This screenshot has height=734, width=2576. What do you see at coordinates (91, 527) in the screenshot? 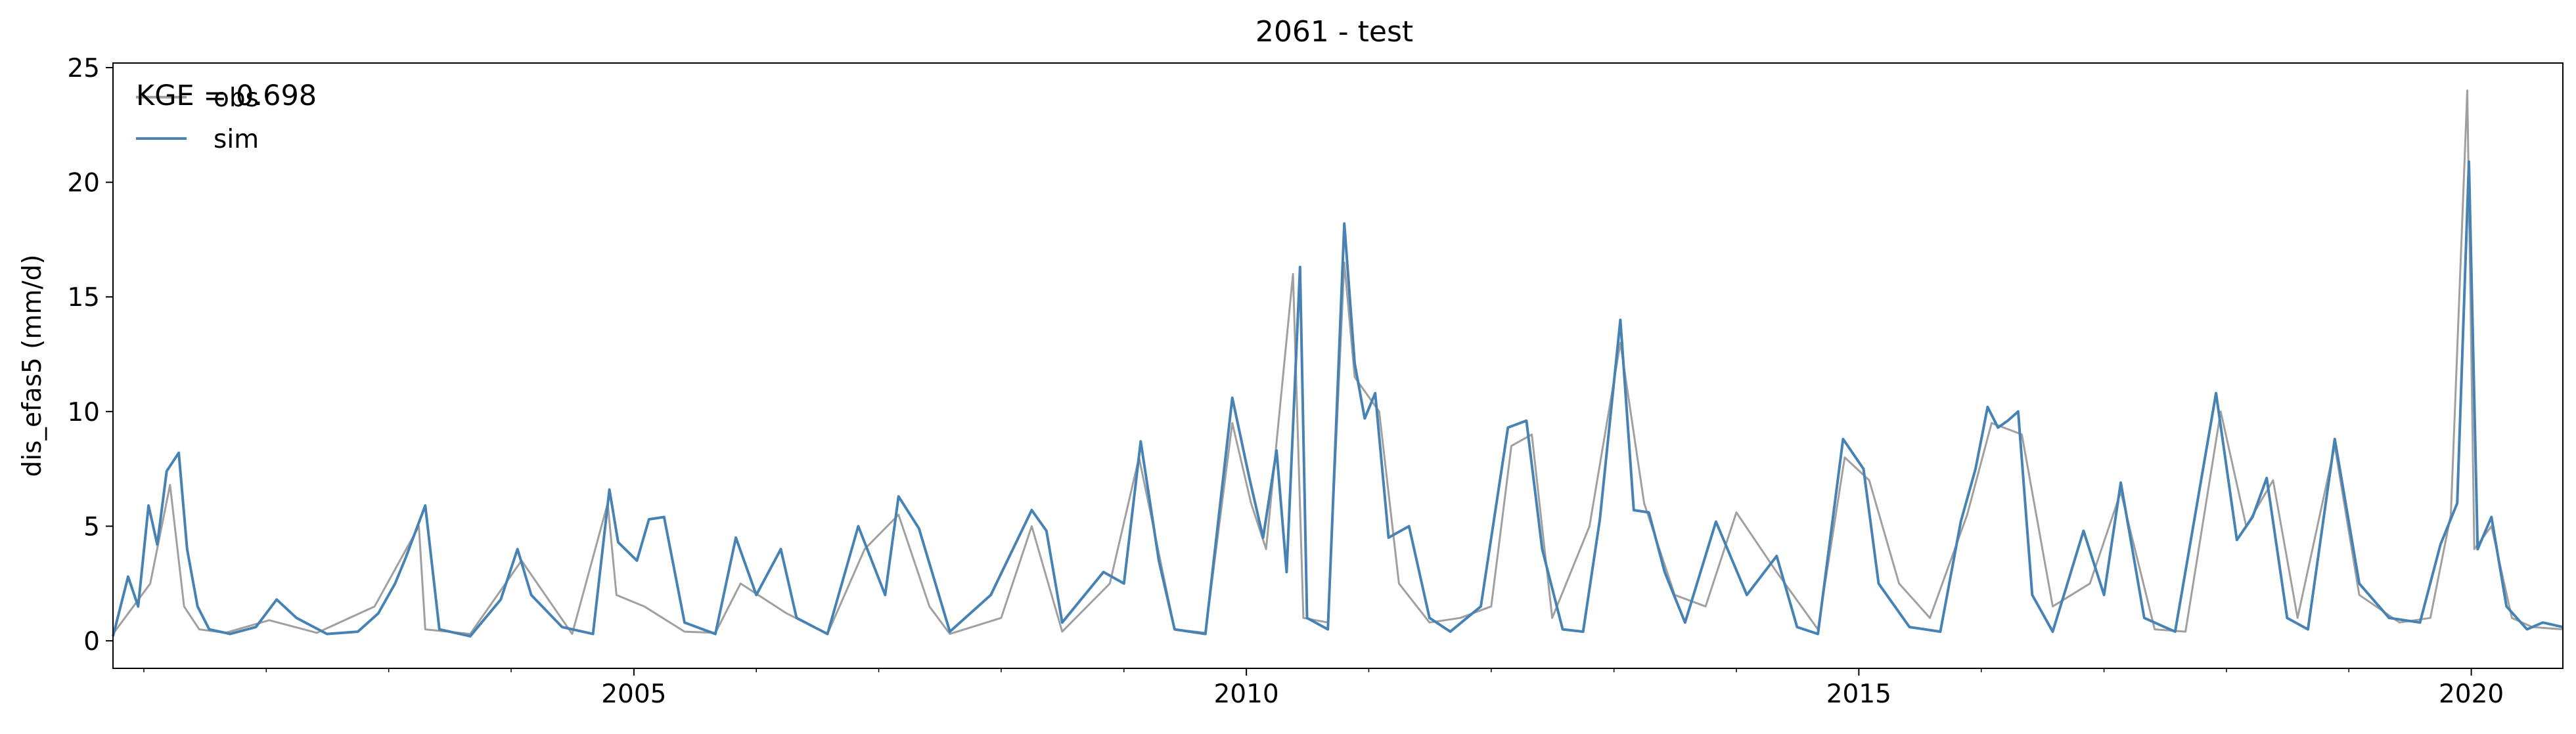
I see `y-tick-label: 5` at bounding box center [91, 527].